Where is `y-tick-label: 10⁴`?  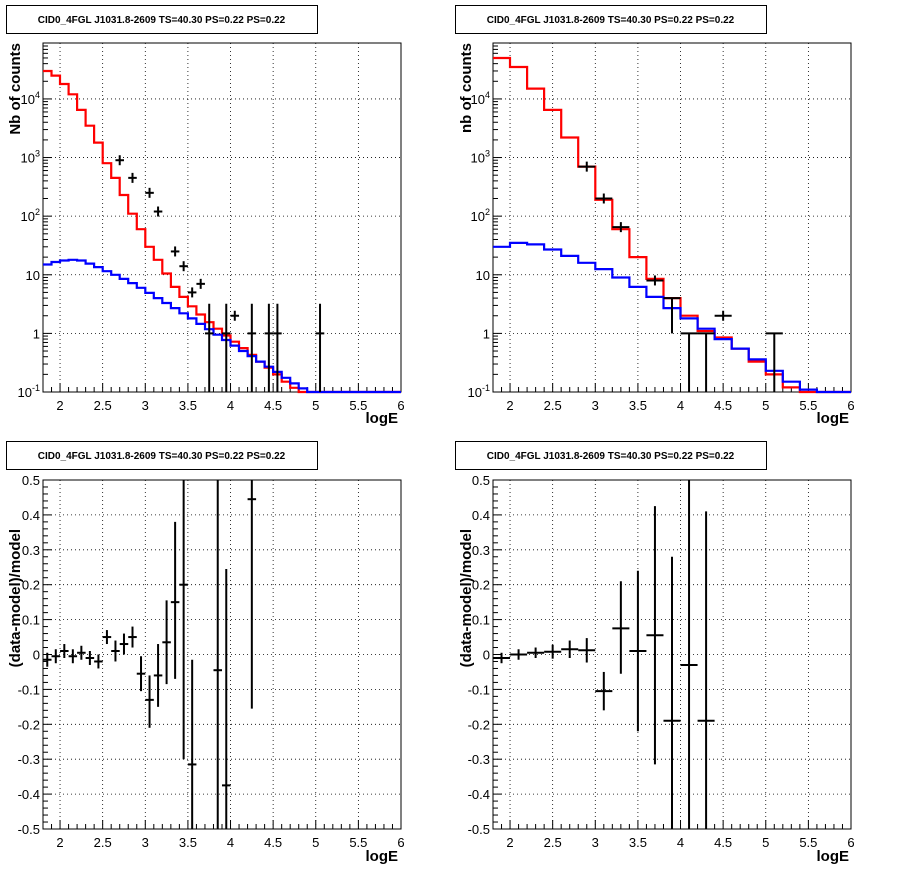
y-tick-label: 10⁴ is located at coordinates (30, 98).